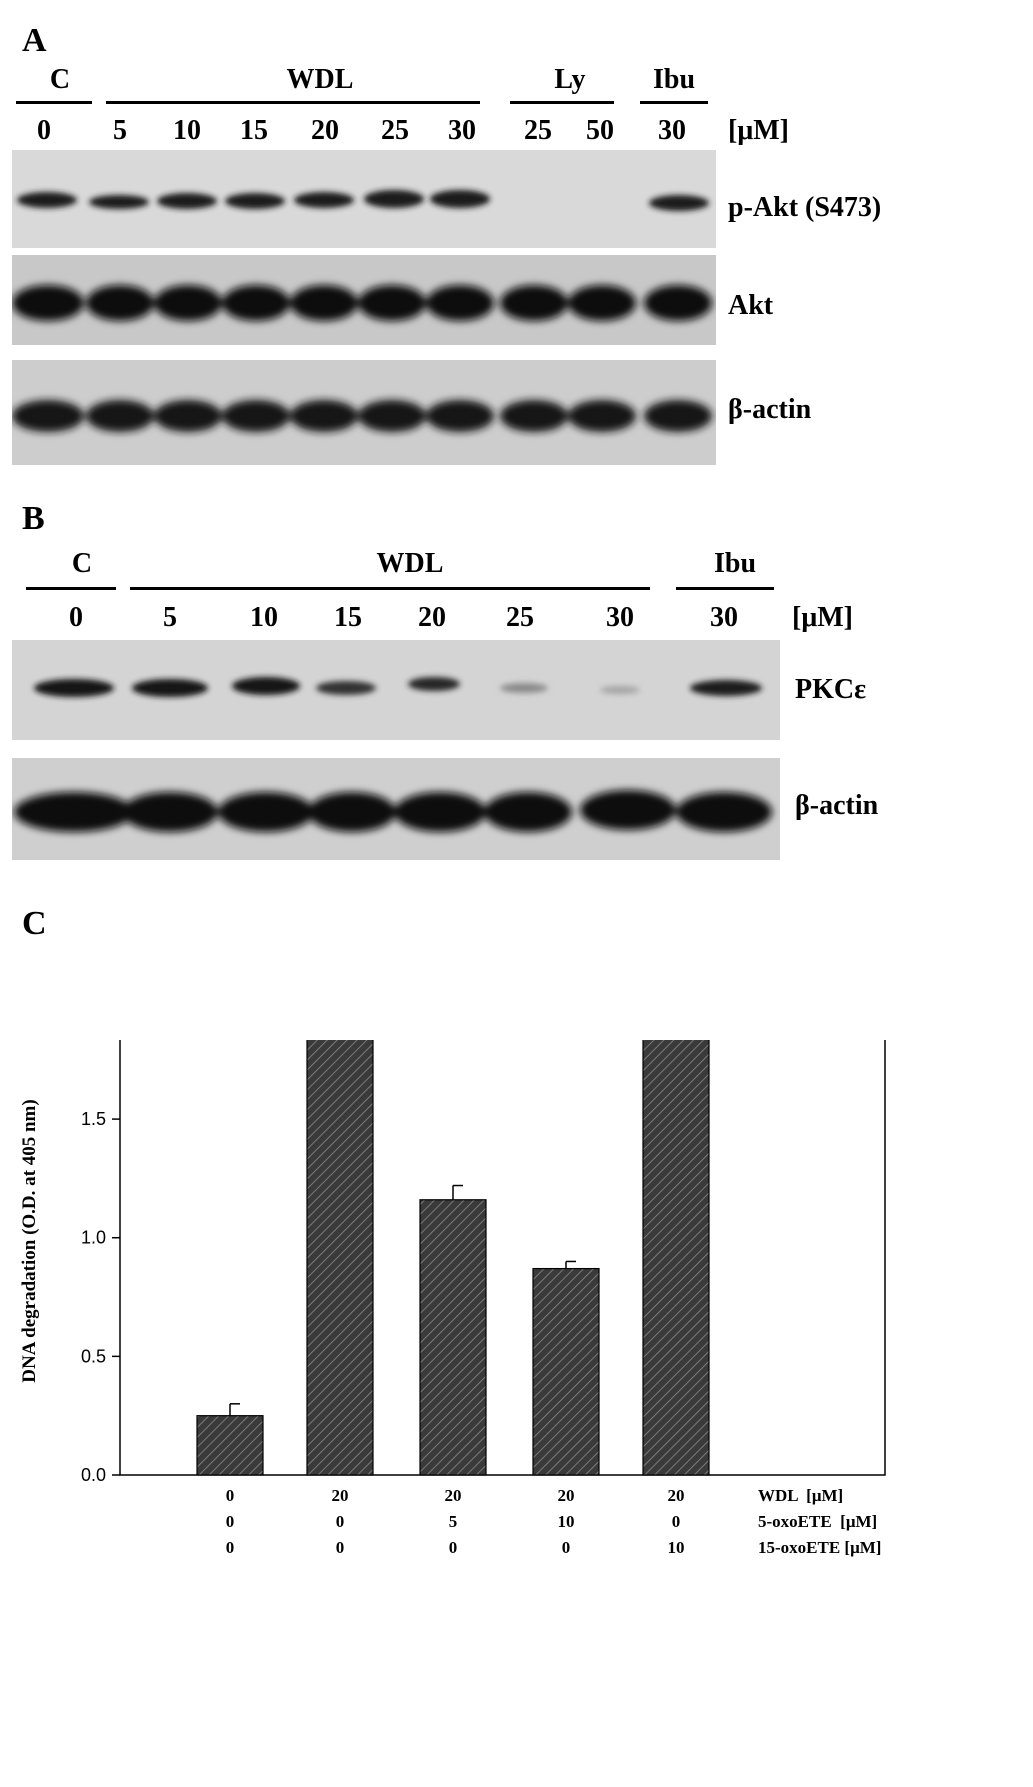  What do you see at coordinates (453, 1521) in the screenshot?
I see `table-cell: 5` at bounding box center [453, 1521].